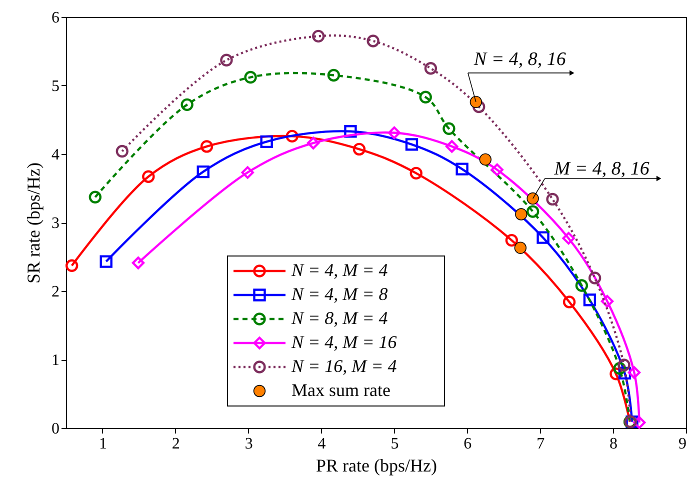 This screenshot has width=694, height=492. What do you see at coordinates (341, 390) in the screenshot?
I see `legend-label: Max sum rate` at bounding box center [341, 390].